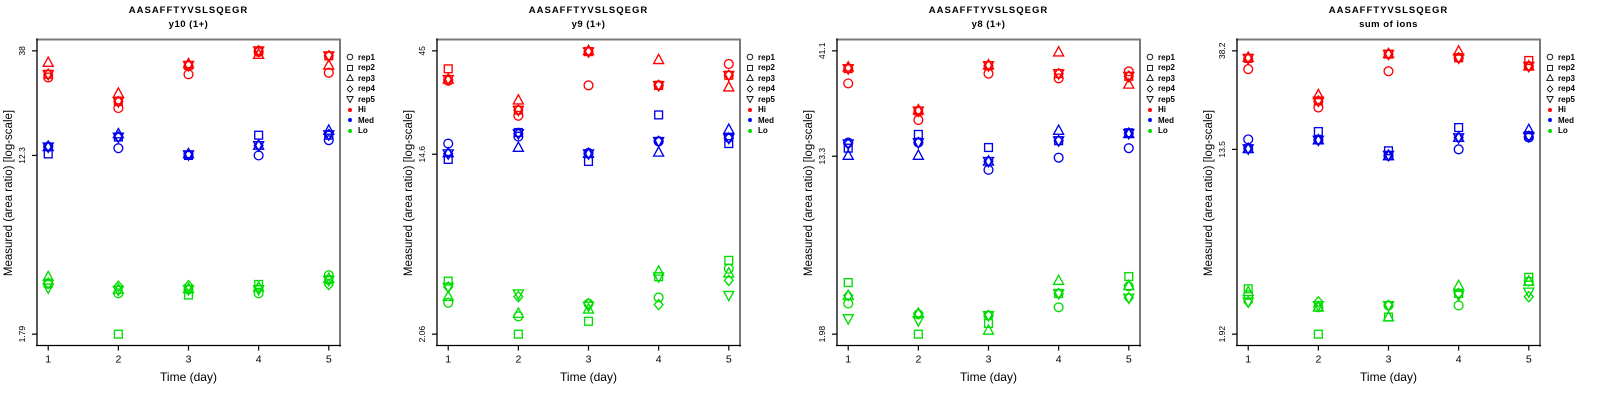 Image resolution: width=1600 pixels, height=400 pixels. I want to click on svg-text: 14.6, so click(422, 154).